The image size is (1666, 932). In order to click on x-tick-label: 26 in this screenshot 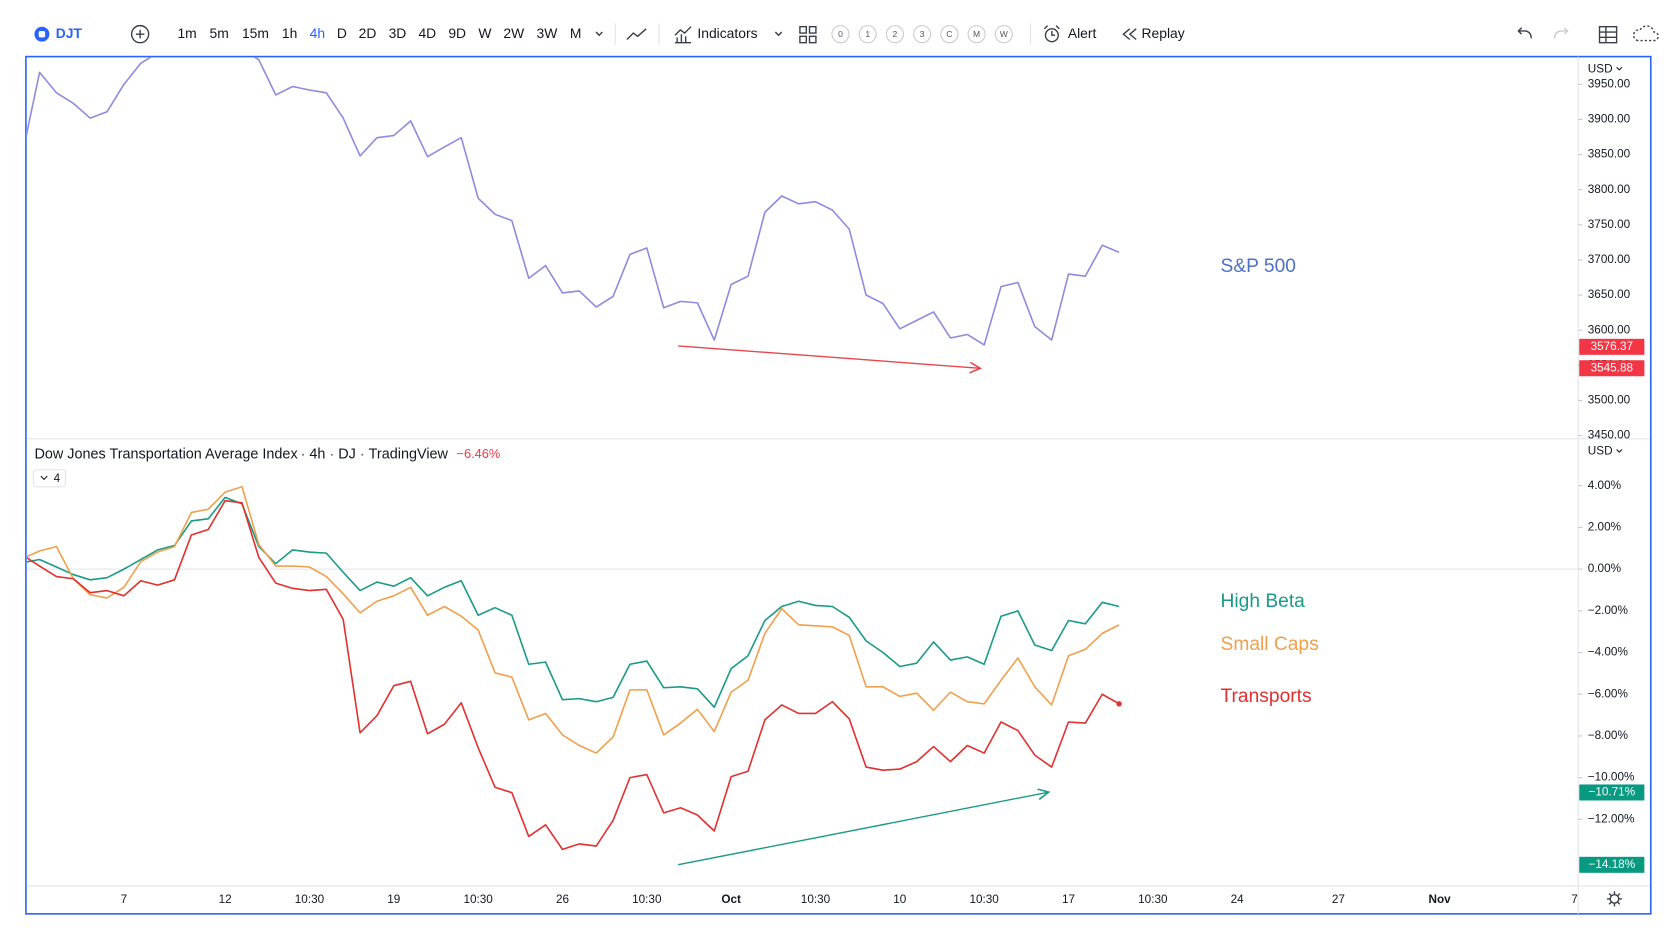, I will do `click(563, 899)`.